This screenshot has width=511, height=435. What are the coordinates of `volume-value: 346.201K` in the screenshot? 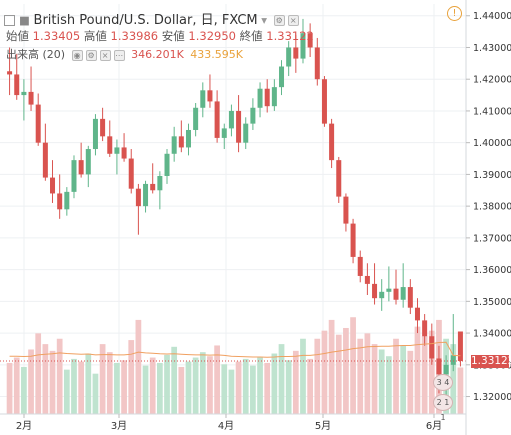 It's located at (157, 54).